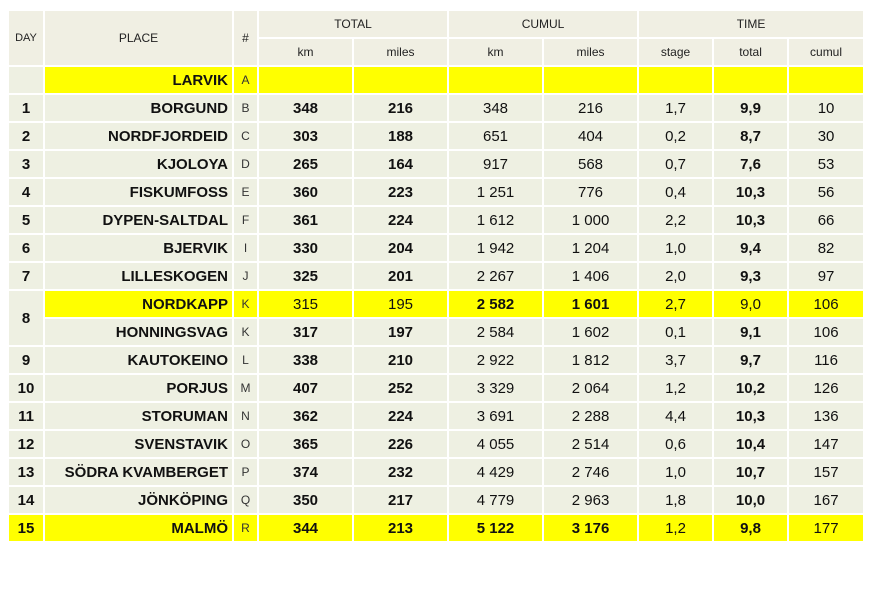 The height and width of the screenshot is (589, 869). Describe the element at coordinates (751, 360) in the screenshot. I see `time-total-cell: 9,7` at that location.